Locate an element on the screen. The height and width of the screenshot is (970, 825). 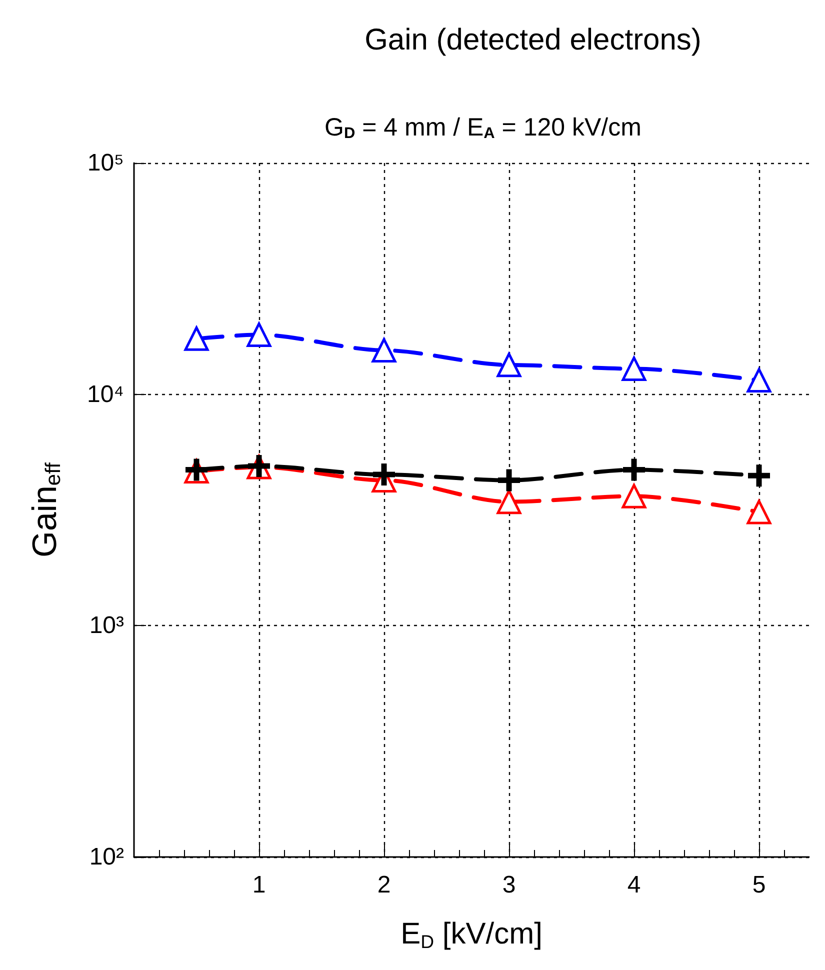
y-axis-title: Gaineff is located at coordinates (45, 510).